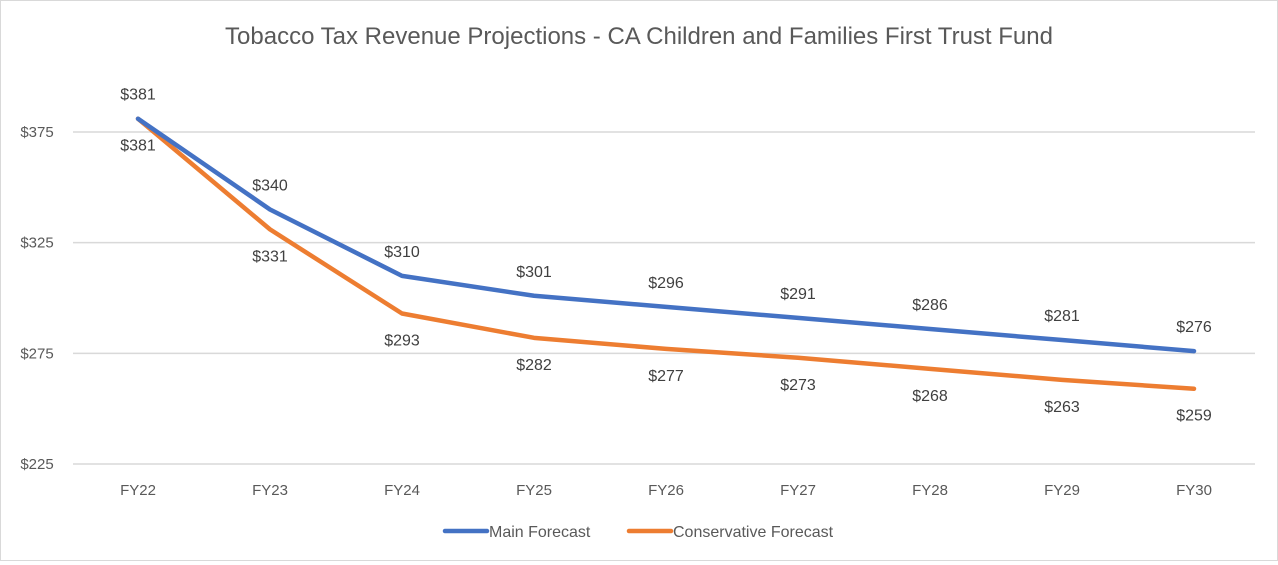 This screenshot has height=565, width=1278. Describe the element at coordinates (402, 490) in the screenshot. I see `x-tick-label: FY24` at that location.